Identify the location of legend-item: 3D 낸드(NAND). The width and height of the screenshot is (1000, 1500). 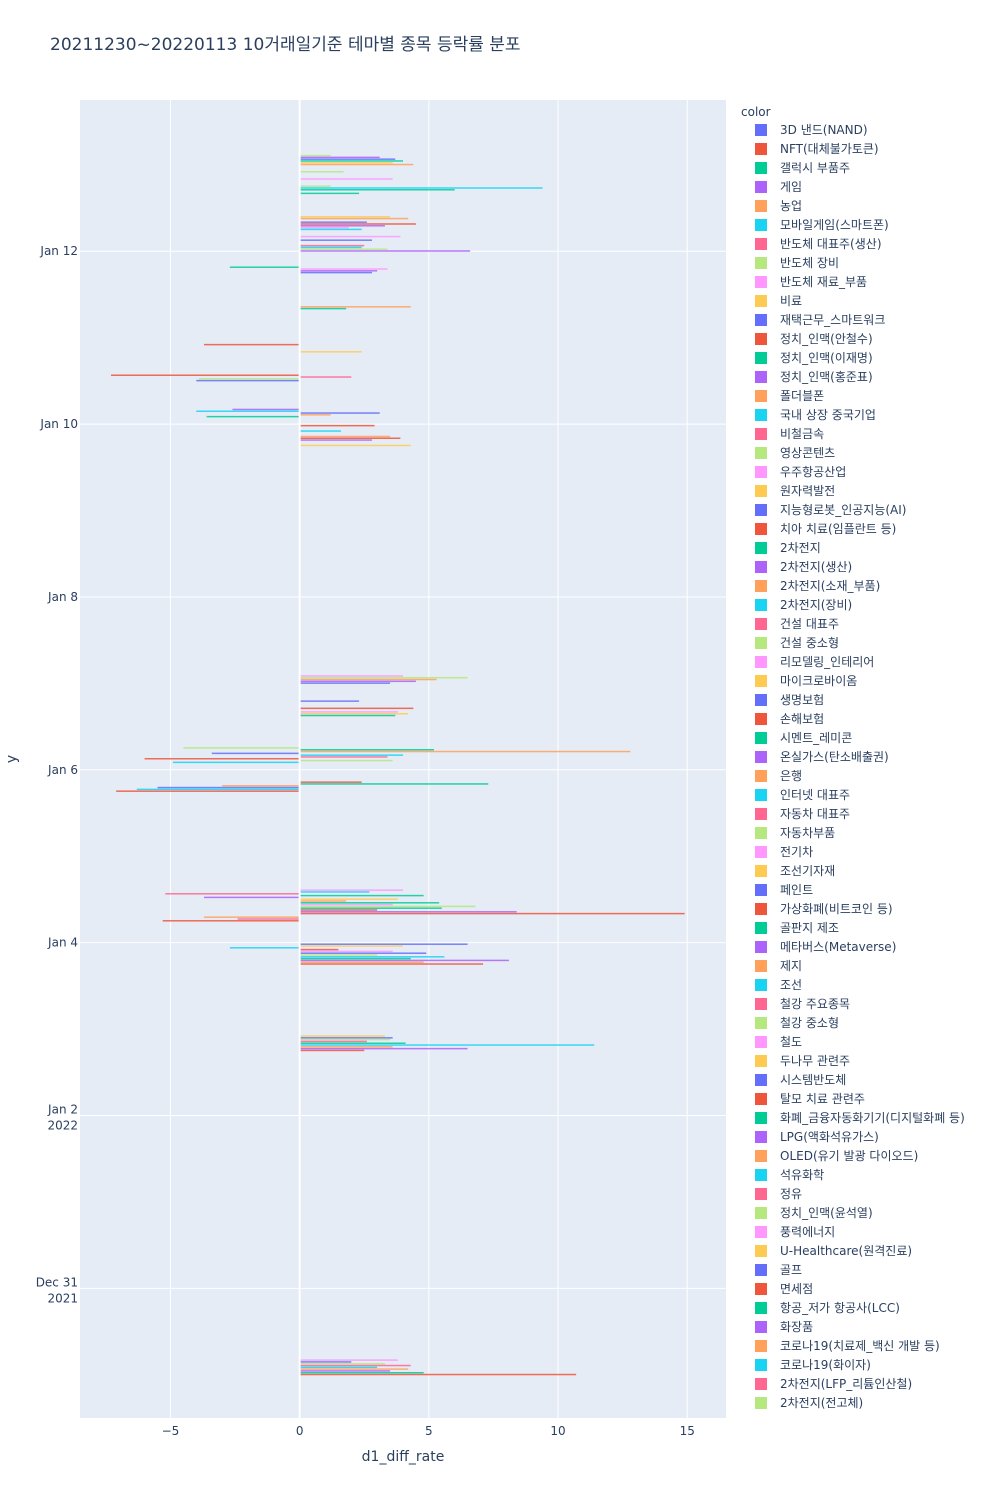
(811, 130).